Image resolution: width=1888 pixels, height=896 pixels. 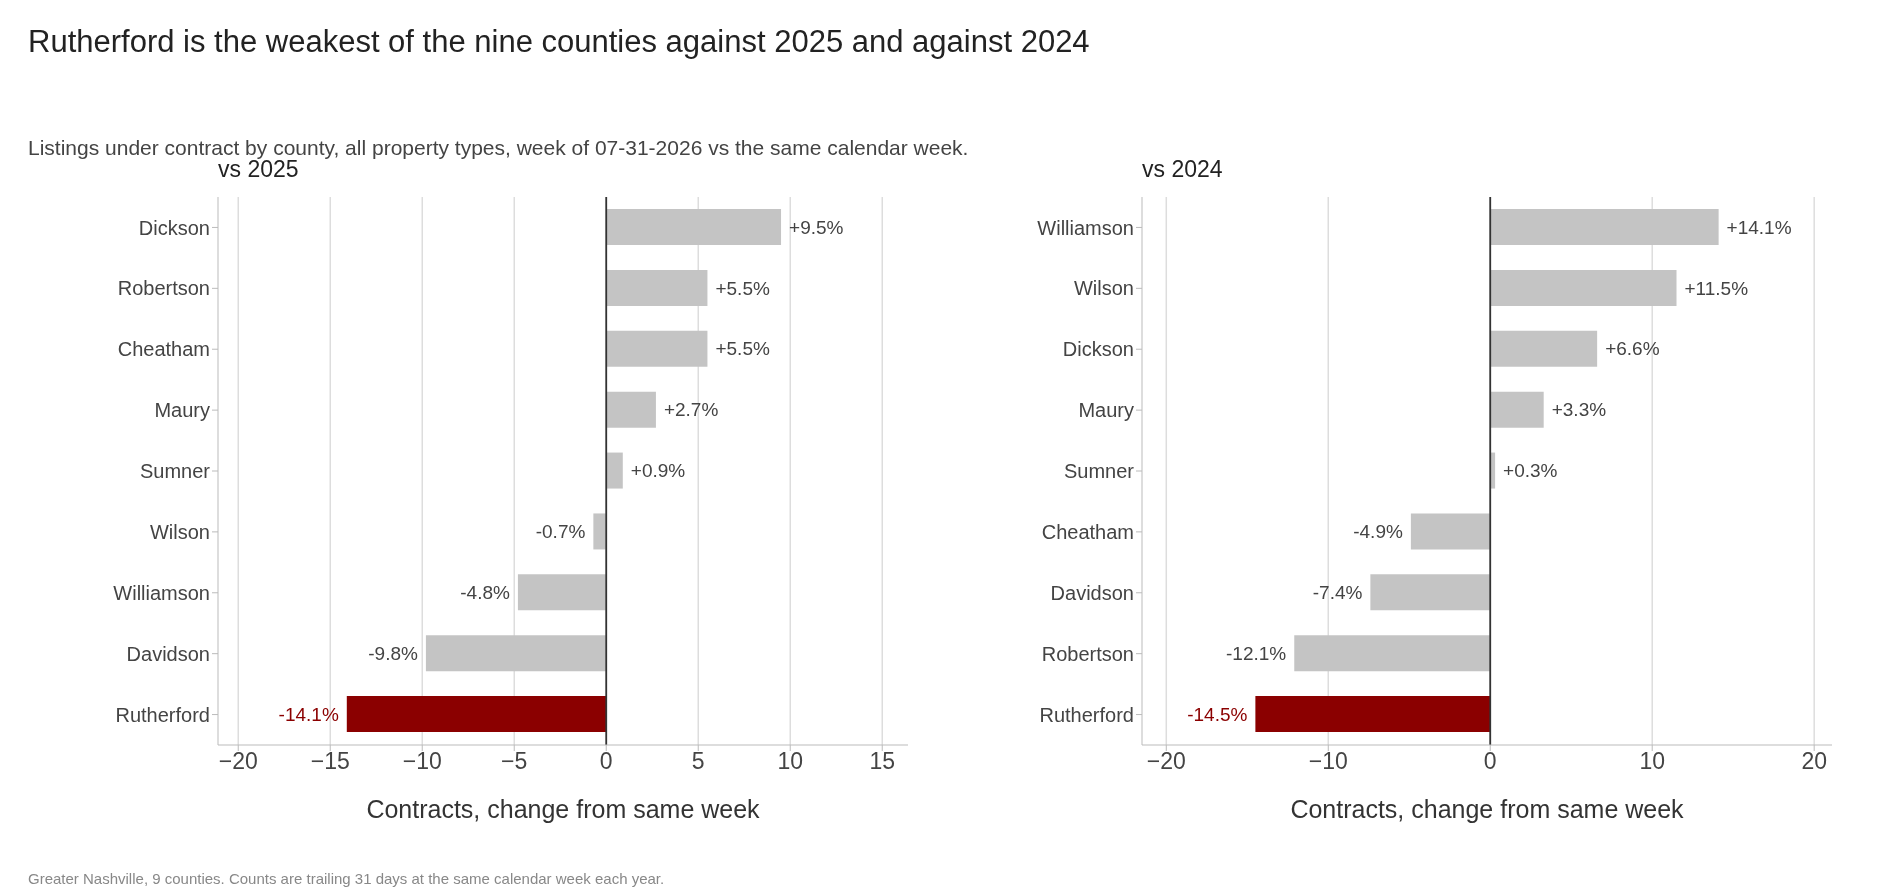 I want to click on data-label: -12.1%, so click(x=1256, y=653).